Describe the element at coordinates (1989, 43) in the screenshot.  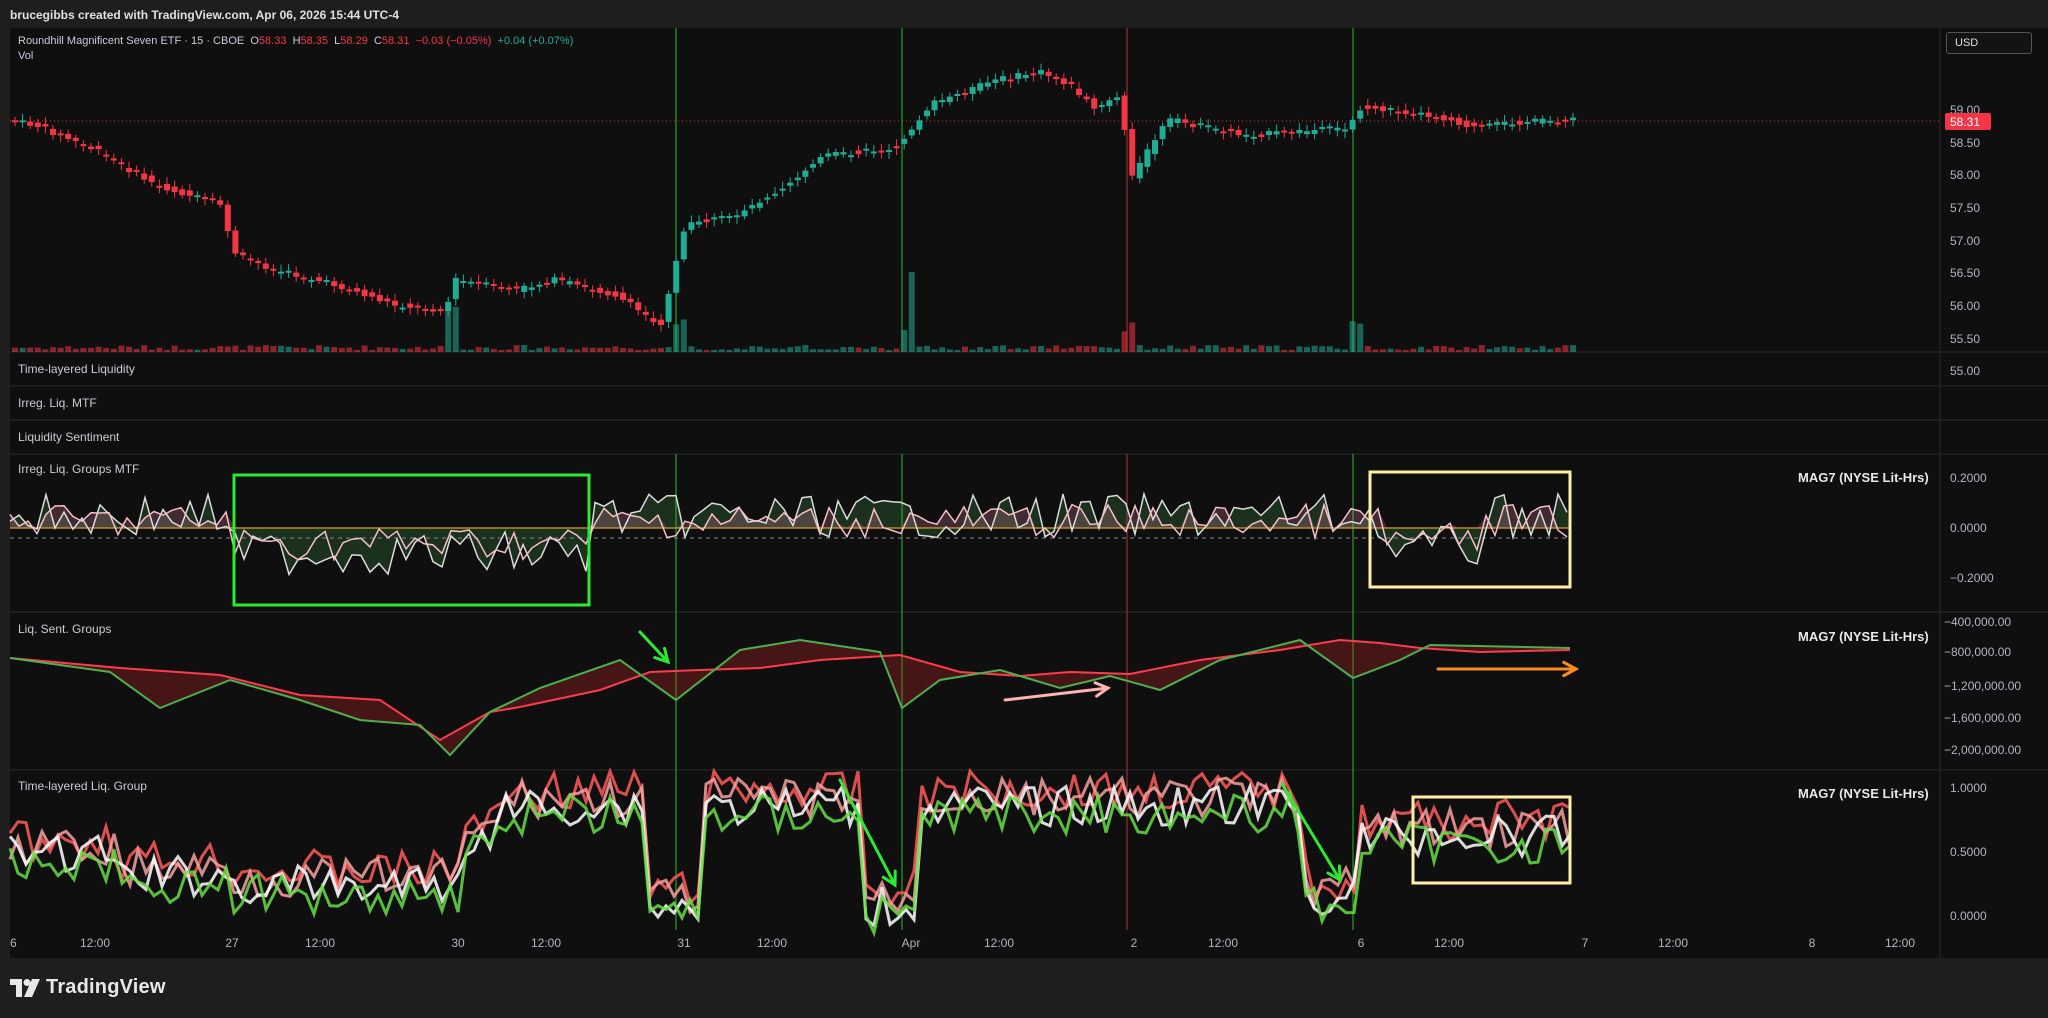
I see `currency-button: USD` at that location.